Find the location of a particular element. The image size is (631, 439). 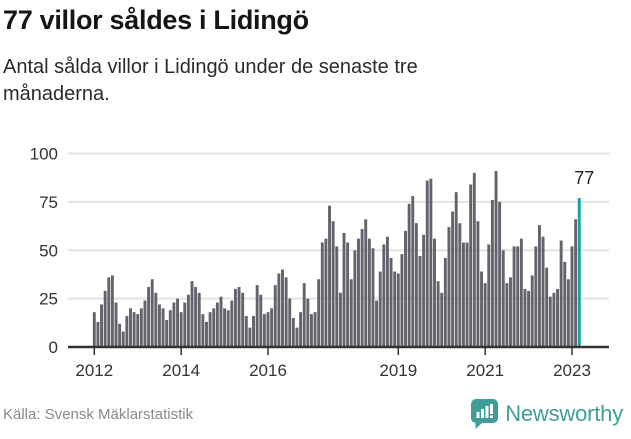

y-tick-label: 75 is located at coordinates (48, 202).